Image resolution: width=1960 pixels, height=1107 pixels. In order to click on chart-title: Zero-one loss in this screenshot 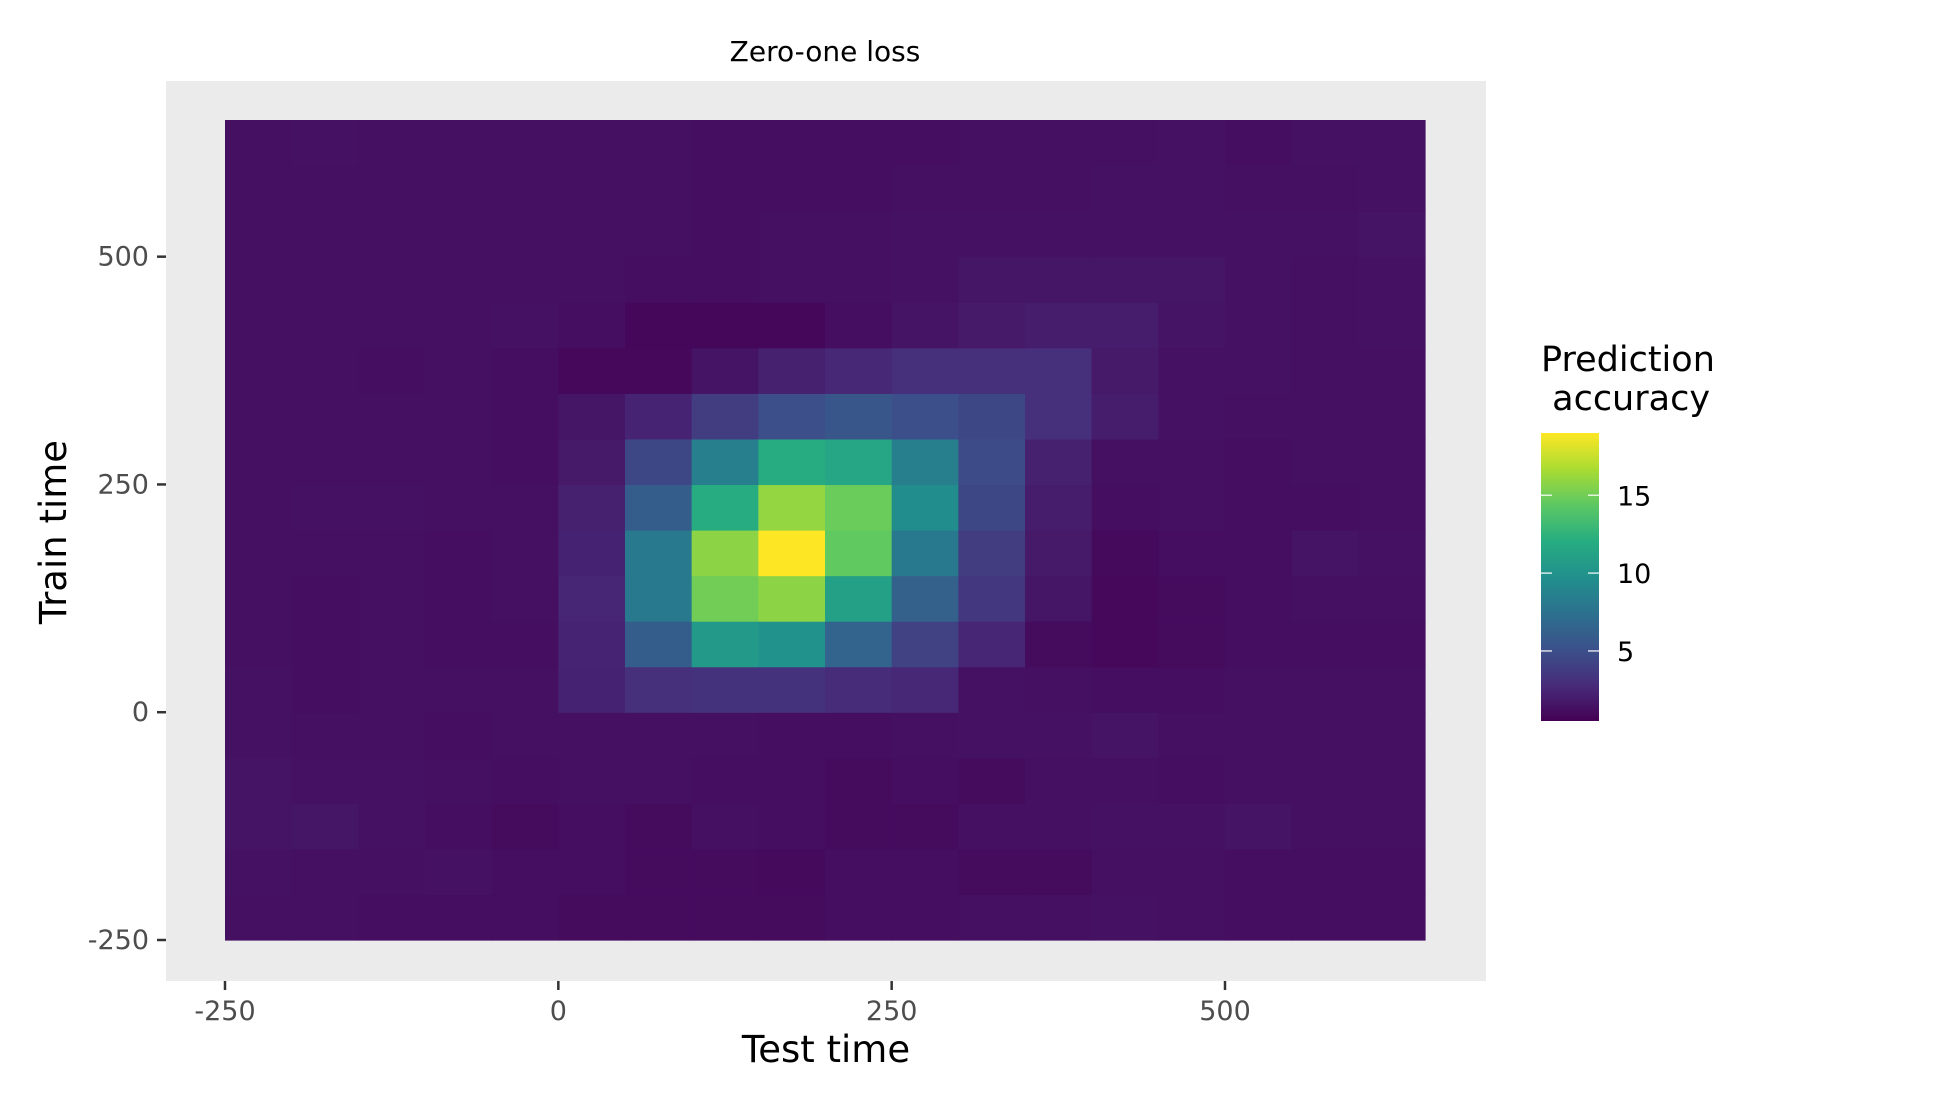, I will do `click(825, 51)`.